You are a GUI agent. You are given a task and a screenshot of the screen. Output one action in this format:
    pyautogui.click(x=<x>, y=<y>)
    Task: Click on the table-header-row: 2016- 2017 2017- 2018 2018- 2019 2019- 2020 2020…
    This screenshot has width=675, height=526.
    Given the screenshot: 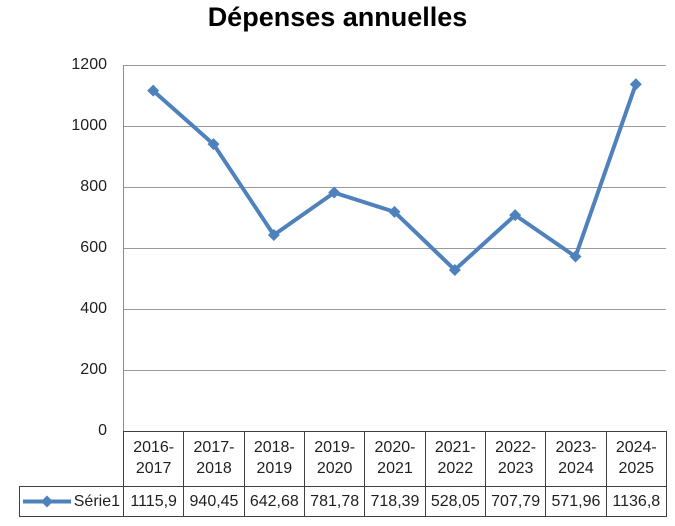 What is the action you would take?
    pyautogui.click(x=395, y=459)
    